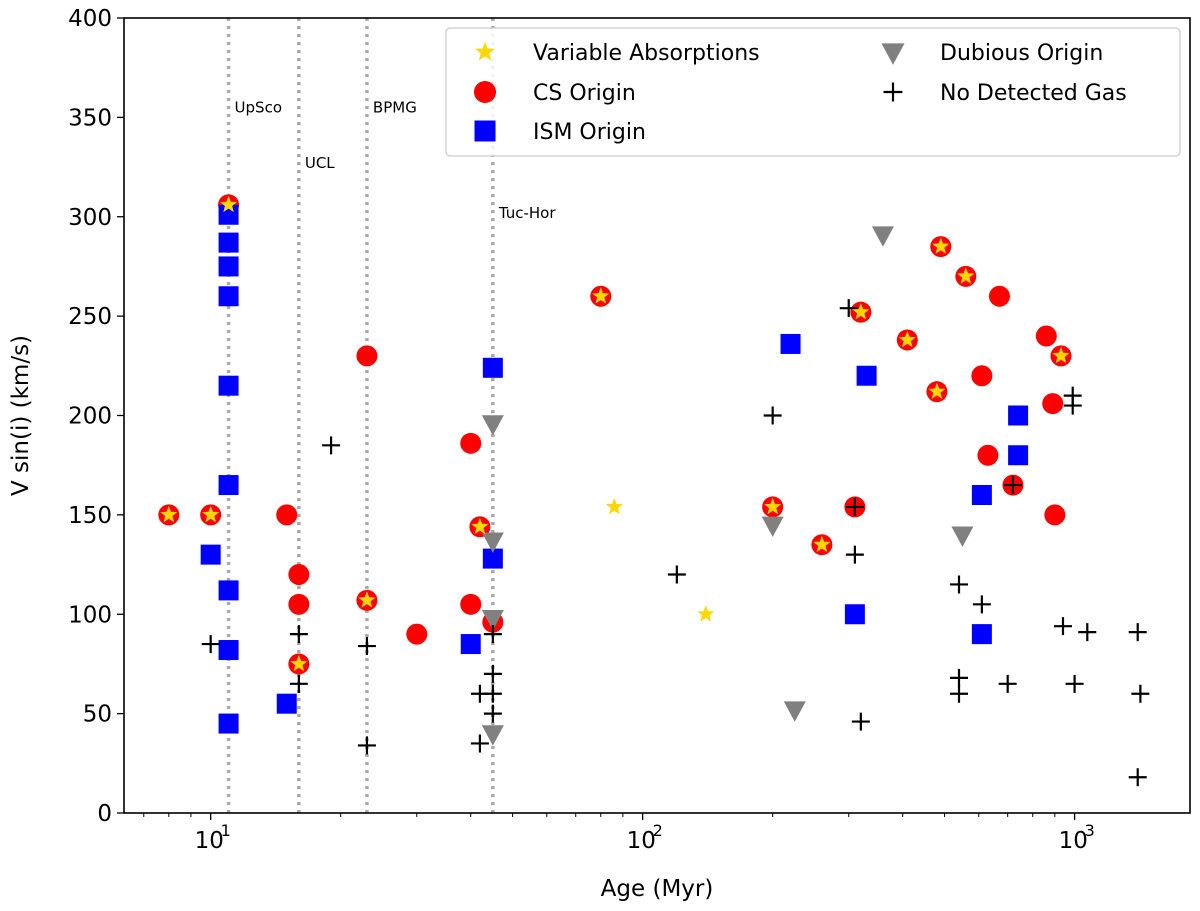 The width and height of the screenshot is (1200, 911). Describe the element at coordinates (90, 516) in the screenshot. I see `y-tick-label: 150` at that location.